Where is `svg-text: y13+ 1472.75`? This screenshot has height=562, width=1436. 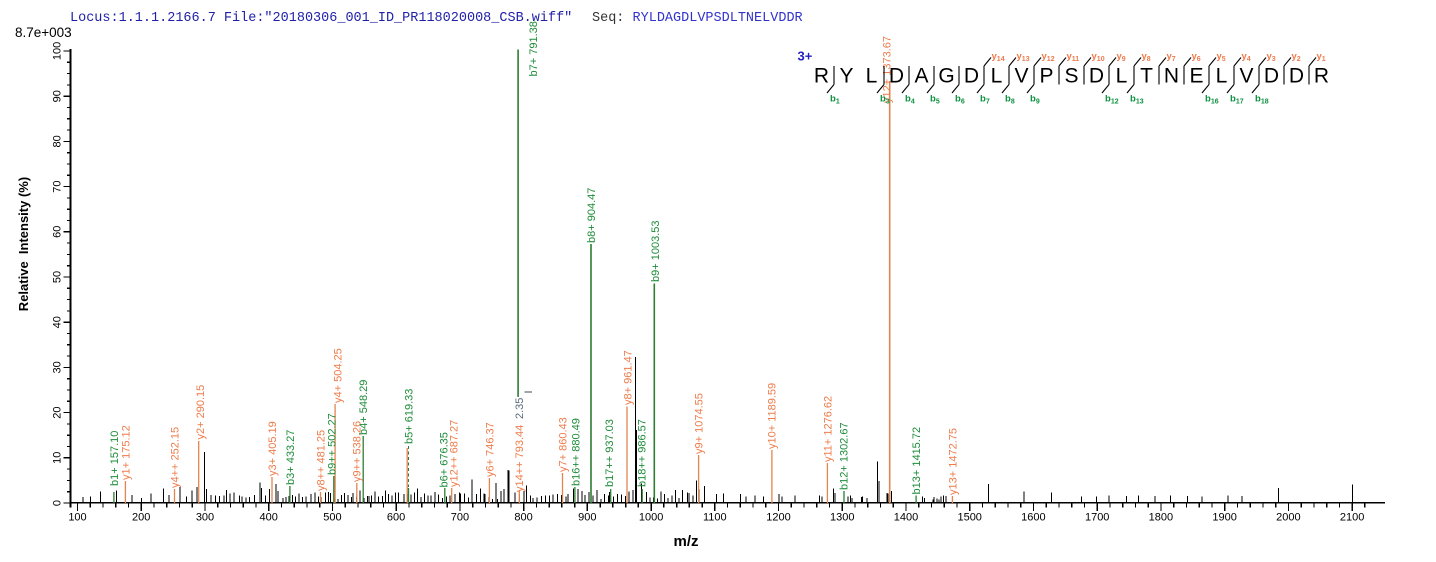
svg-text: y13+ 1472.75 is located at coordinates (953, 461).